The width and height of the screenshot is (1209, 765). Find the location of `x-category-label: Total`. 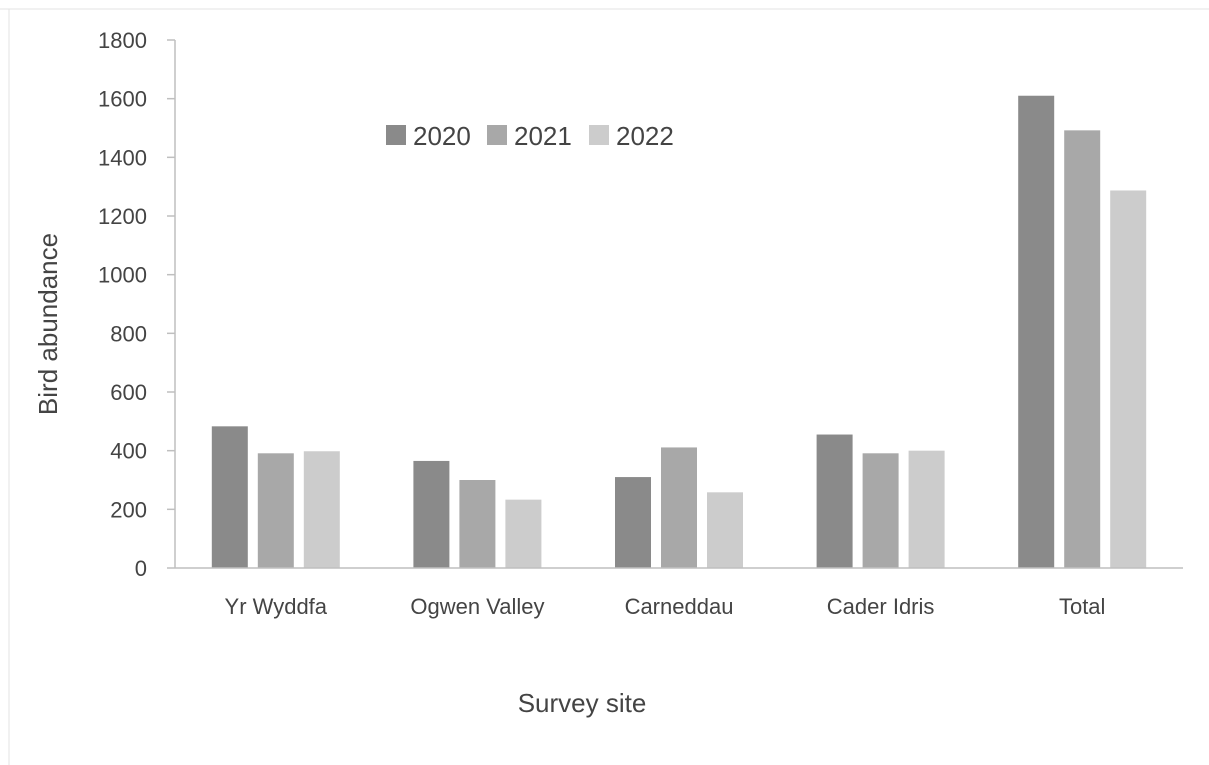

x-category-label: Total is located at coordinates (1082, 606).